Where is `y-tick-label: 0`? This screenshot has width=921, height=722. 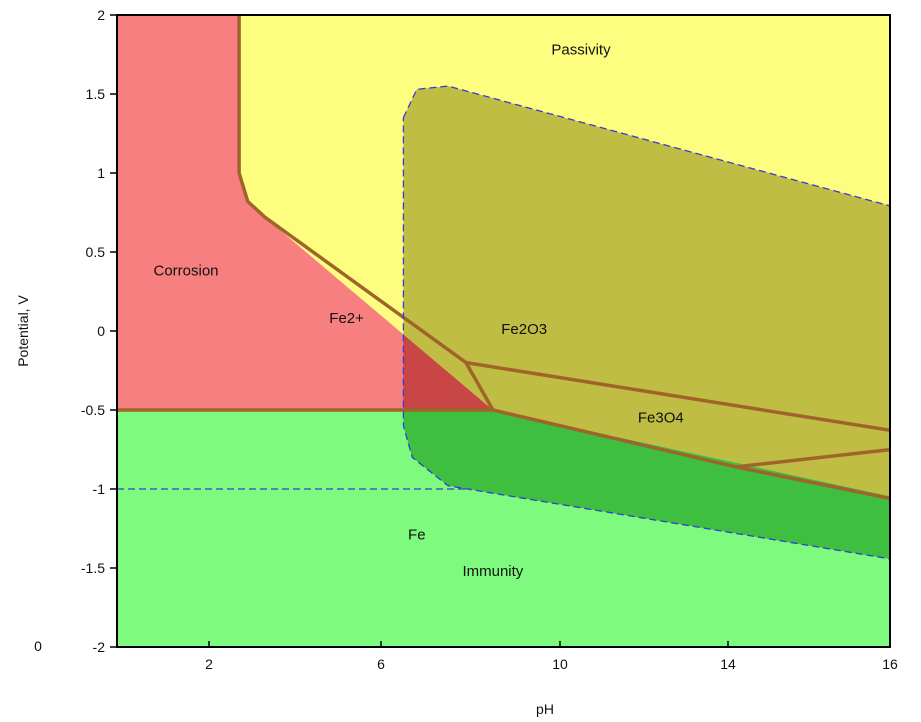
y-tick-label: 0 is located at coordinates (101, 331).